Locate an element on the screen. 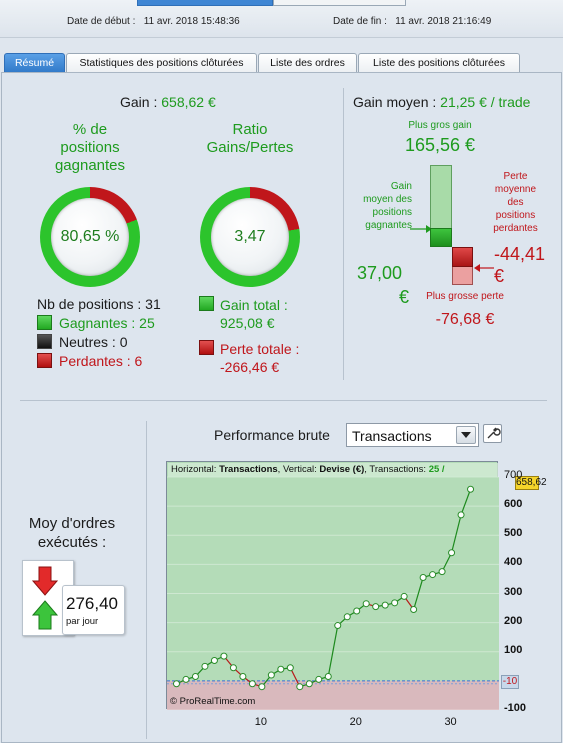  neutral-count: Neutres : 0 is located at coordinates (93, 342).